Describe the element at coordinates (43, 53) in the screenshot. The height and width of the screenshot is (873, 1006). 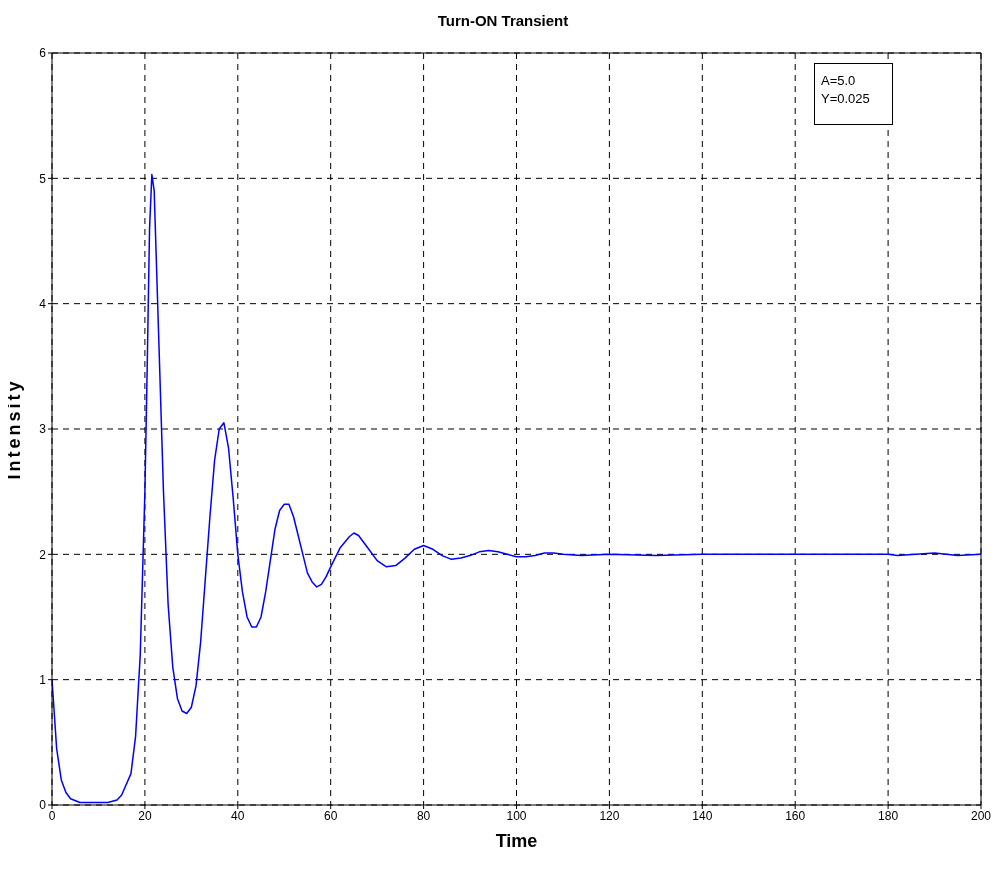
I see `y-tick-label: 6` at that location.